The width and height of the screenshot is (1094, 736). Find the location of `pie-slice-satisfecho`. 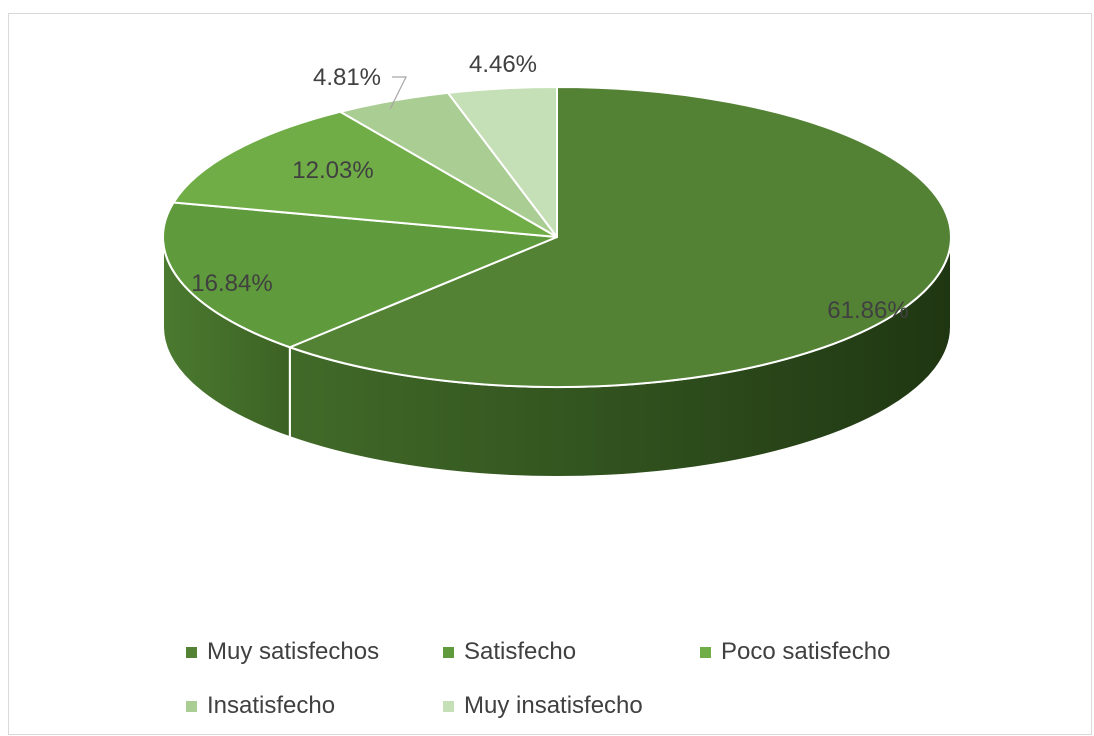

pie-slice-satisfecho is located at coordinates (360, 275).